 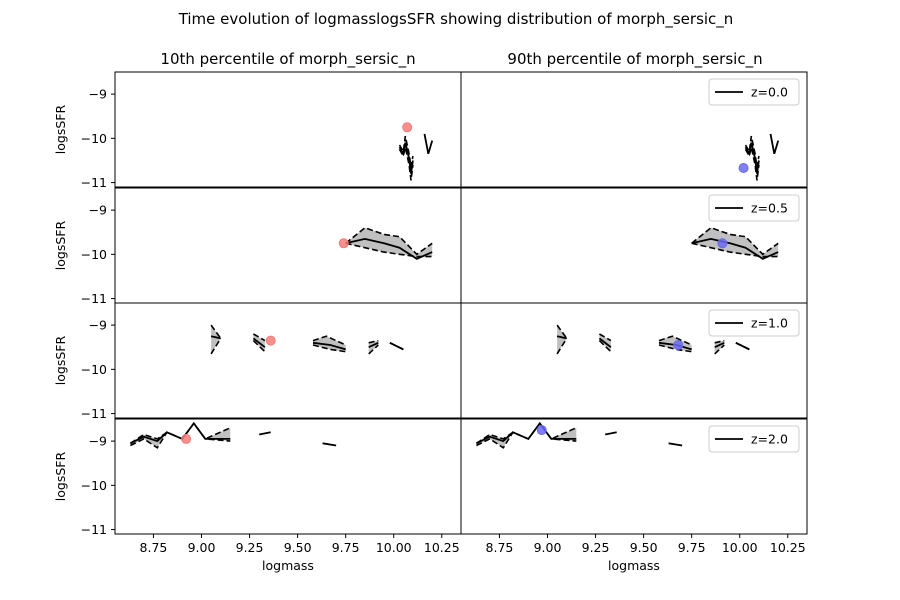 I want to click on legend-label: z=2.0, so click(x=769, y=439).